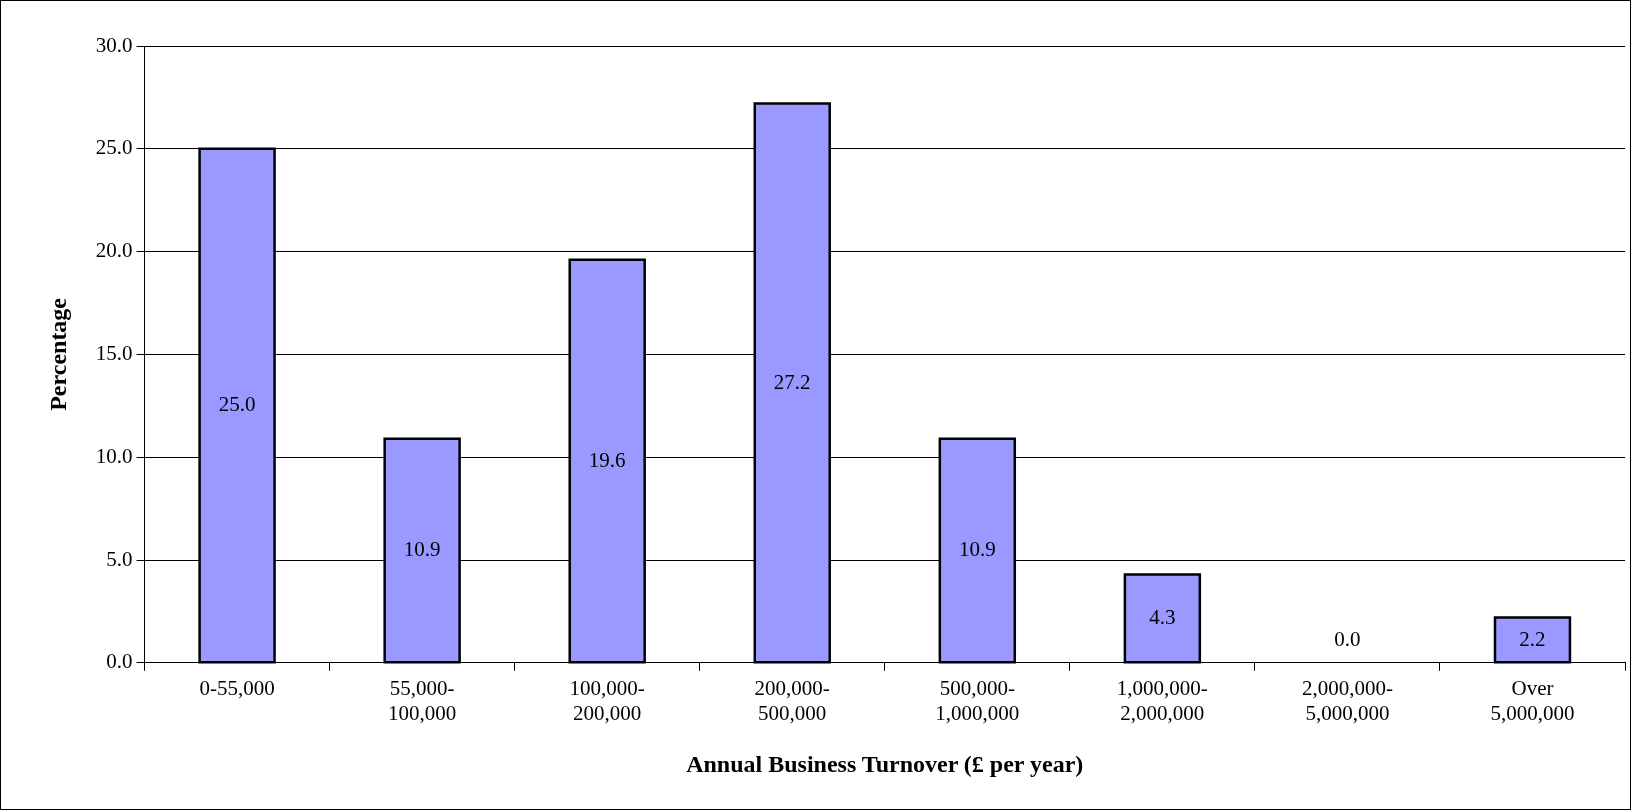 This screenshot has height=810, width=1631. Describe the element at coordinates (885, 763) in the screenshot. I see `x-axis-title: Annual Business Turnover (£ per year)` at that location.